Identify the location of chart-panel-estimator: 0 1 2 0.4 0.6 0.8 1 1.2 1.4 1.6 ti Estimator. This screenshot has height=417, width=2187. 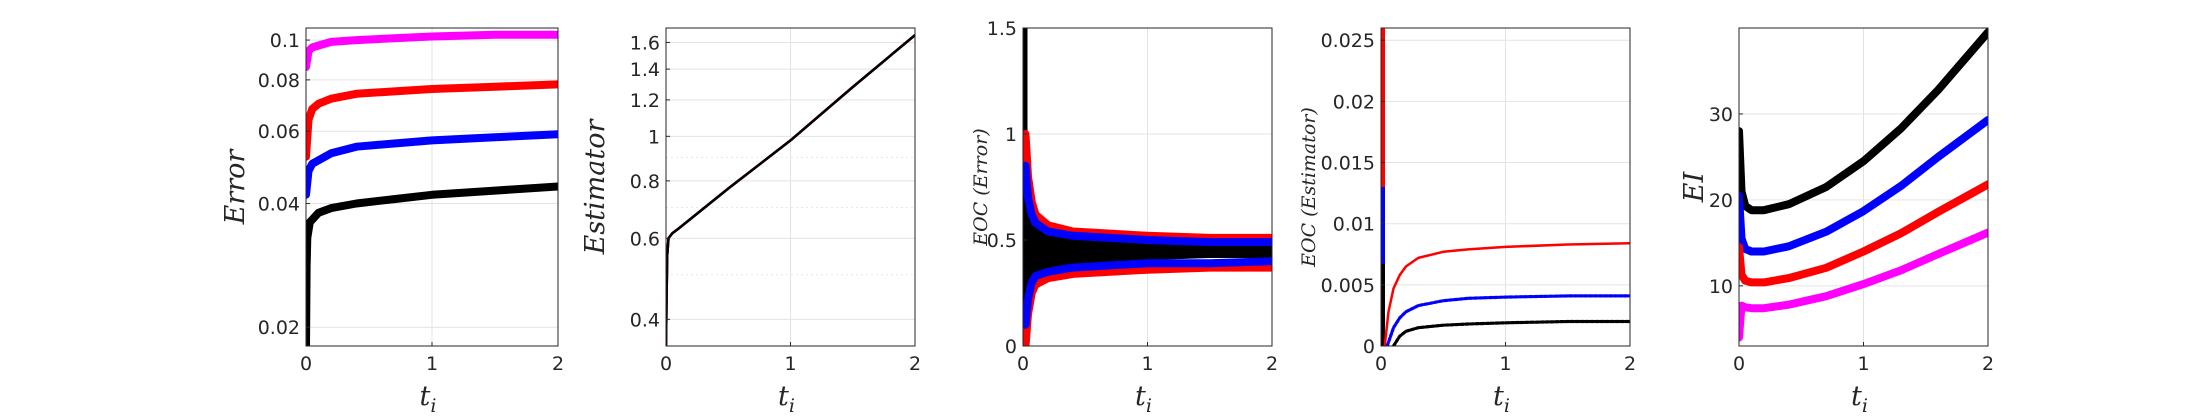
(750, 222).